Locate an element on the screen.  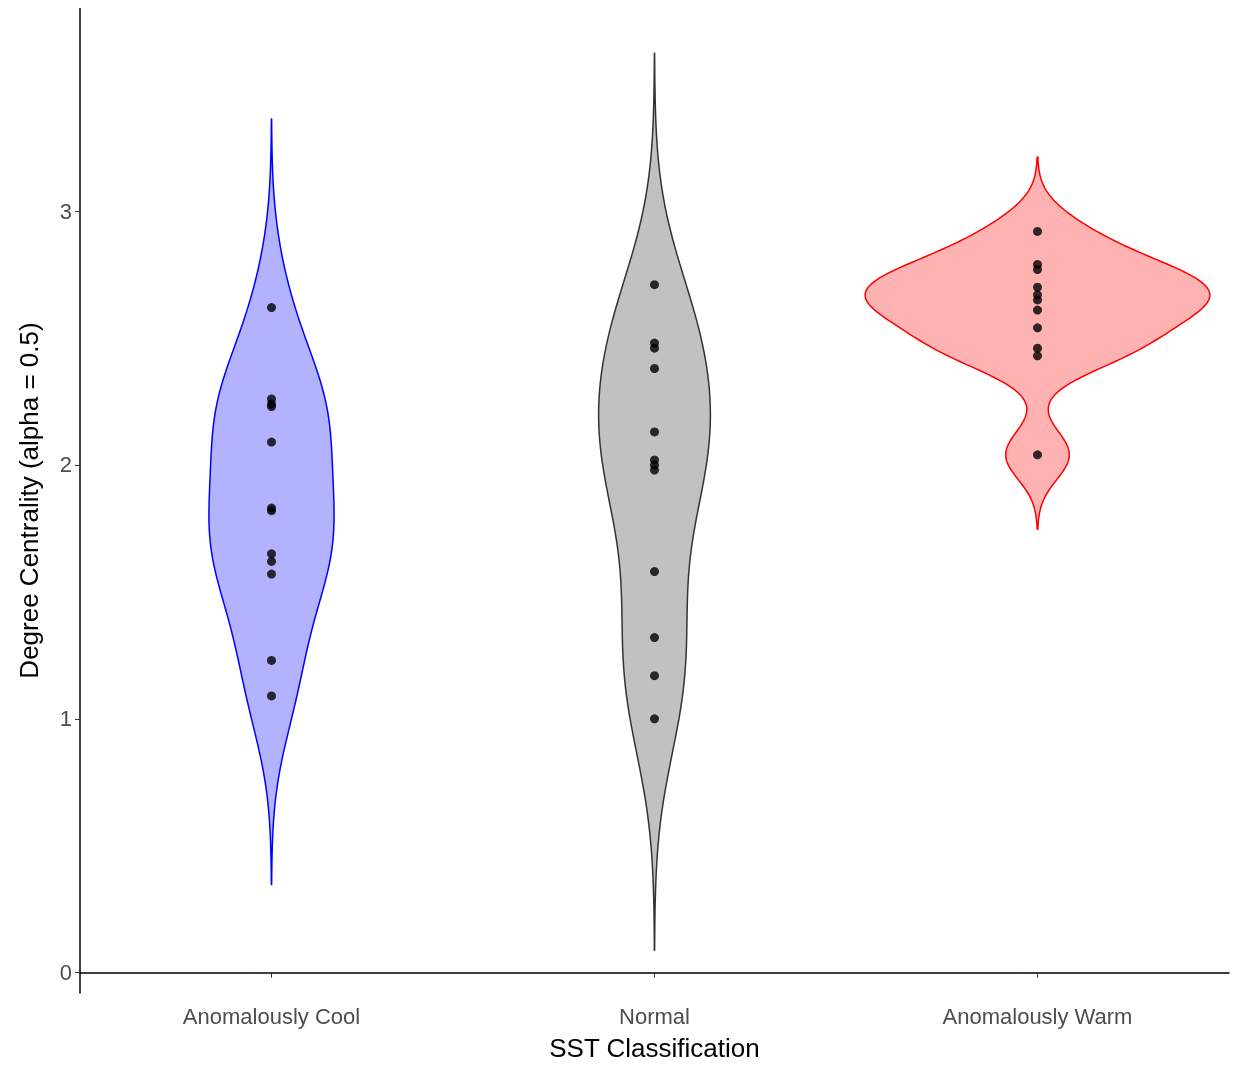
y-axis-title: Degree Centrality (alpha = 0.5) is located at coordinates (29, 500).